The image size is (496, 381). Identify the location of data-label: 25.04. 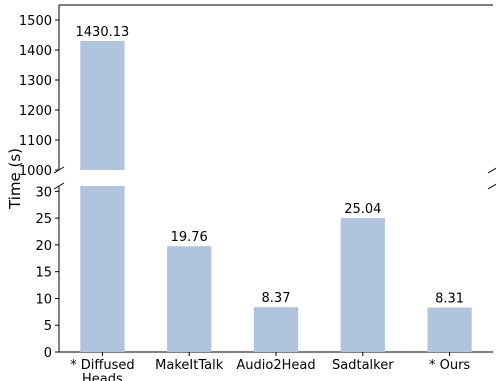
(362, 209).